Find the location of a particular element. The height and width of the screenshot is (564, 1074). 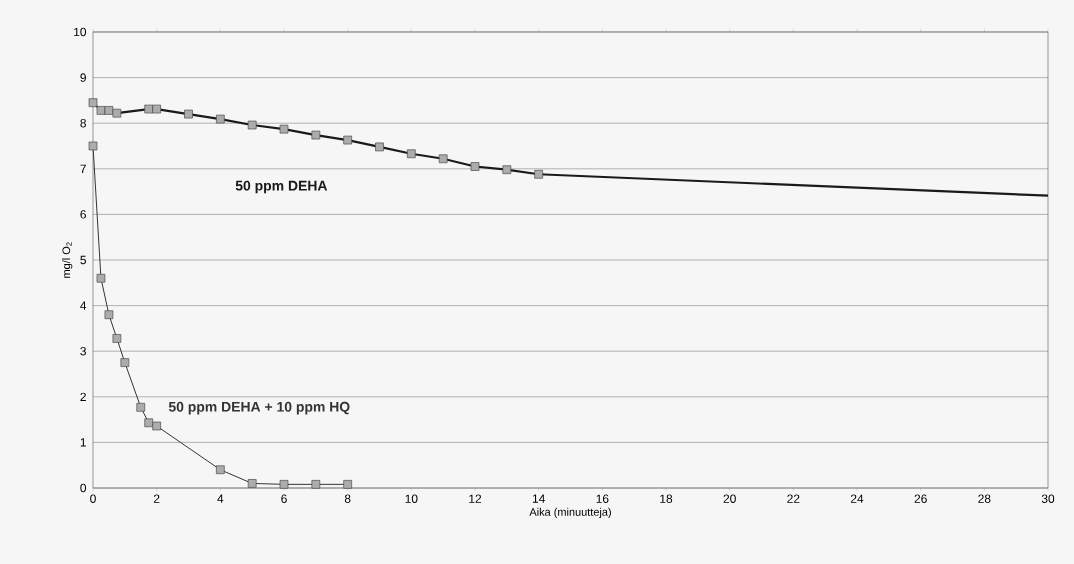

x-axis-title: Aika (minuutteja) is located at coordinates (570, 513).